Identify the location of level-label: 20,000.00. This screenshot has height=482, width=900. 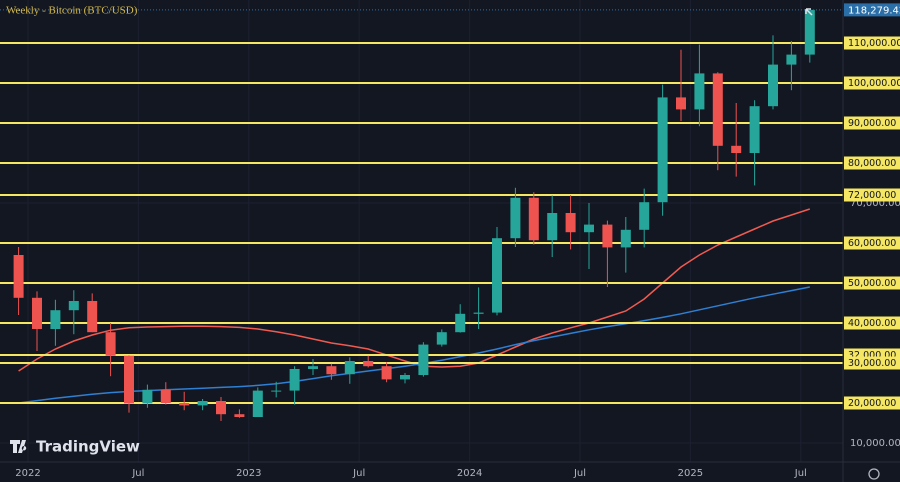
(872, 403).